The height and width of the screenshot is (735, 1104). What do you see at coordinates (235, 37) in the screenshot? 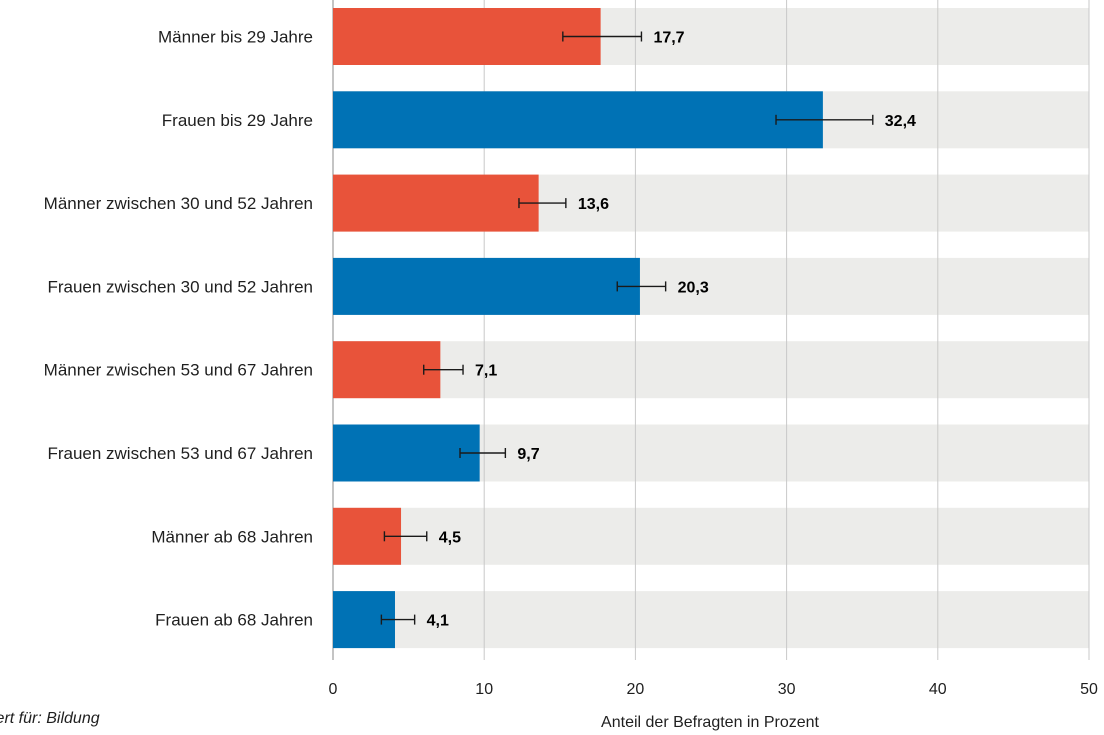
I see `category-label: Männer bis 29 Jahre` at bounding box center [235, 37].